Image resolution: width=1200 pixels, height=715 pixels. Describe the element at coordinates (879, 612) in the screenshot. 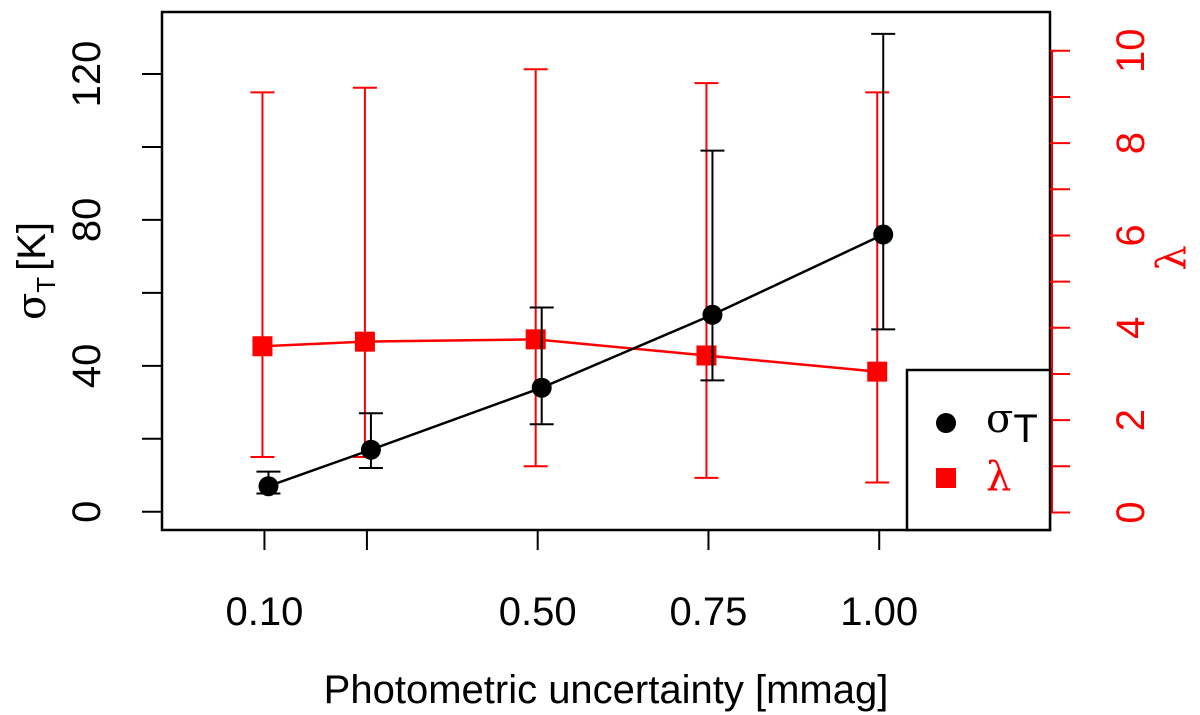

I see `x-tick-label: 1.00` at that location.